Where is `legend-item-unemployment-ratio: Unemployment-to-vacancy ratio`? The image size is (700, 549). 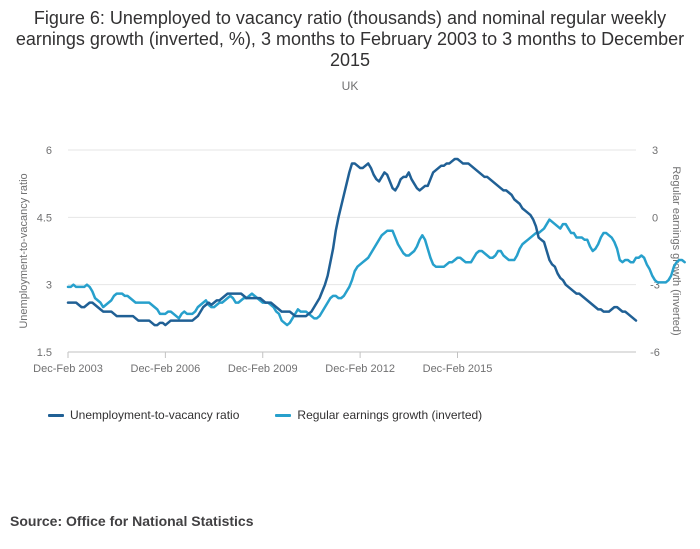 legend-item-unemployment-ratio: Unemployment-to-vacancy ratio is located at coordinates (143, 415).